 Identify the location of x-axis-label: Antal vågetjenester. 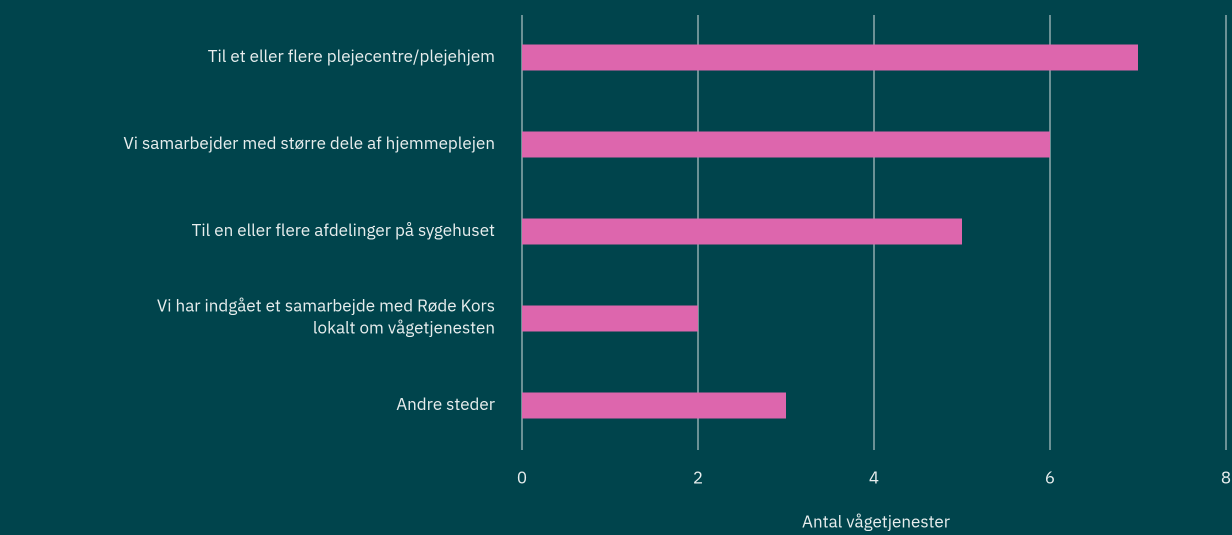
(876, 521).